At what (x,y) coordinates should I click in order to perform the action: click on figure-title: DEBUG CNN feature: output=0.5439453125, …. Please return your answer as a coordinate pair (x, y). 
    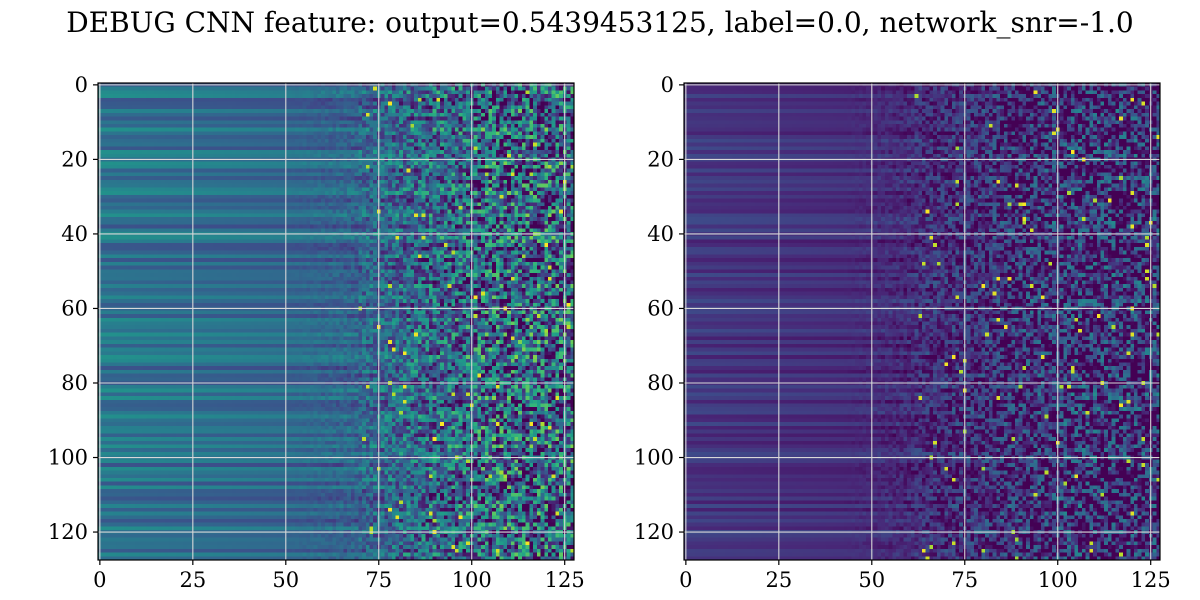
    Looking at the image, I should click on (600, 22).